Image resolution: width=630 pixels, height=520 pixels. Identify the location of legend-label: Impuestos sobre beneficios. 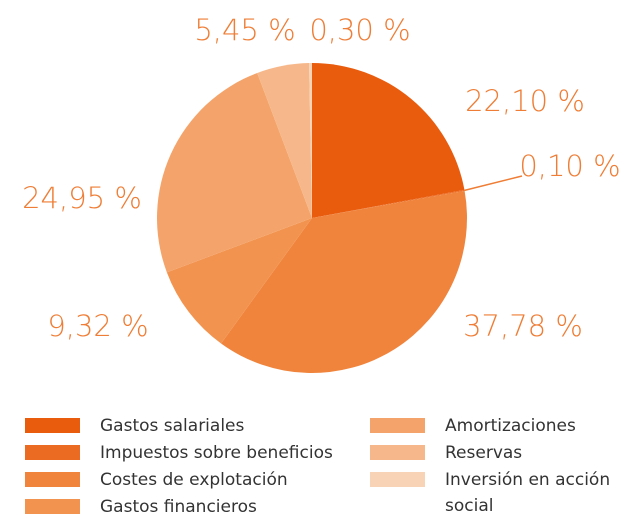
(216, 453).